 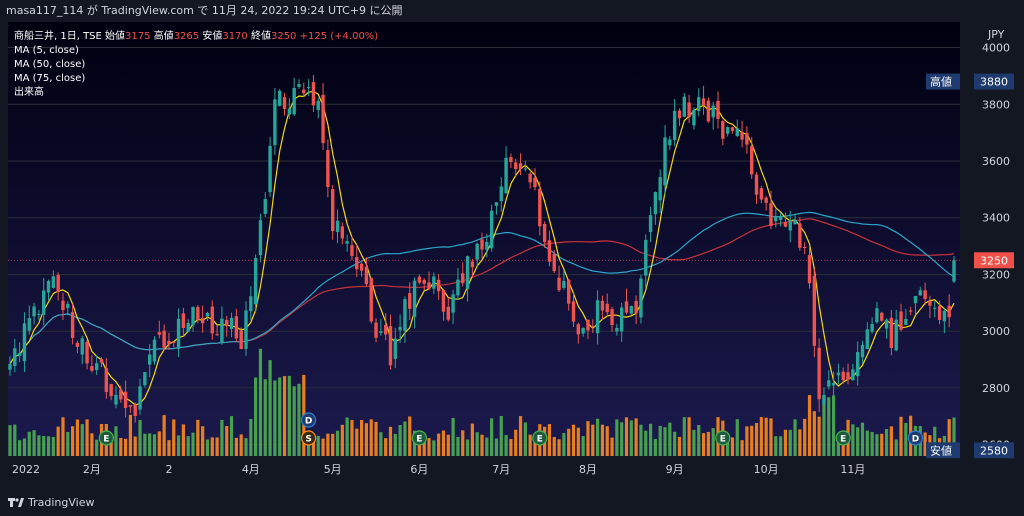 I want to click on y-tick-label: 4000, so click(x=996, y=48).